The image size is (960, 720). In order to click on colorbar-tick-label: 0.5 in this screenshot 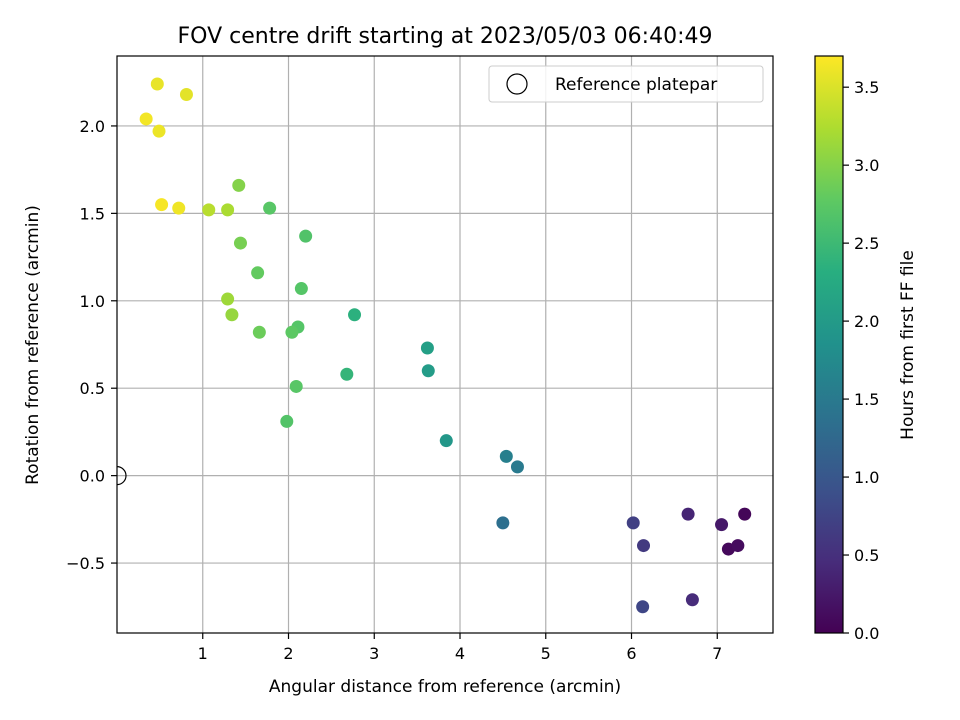, I will do `click(866, 555)`.